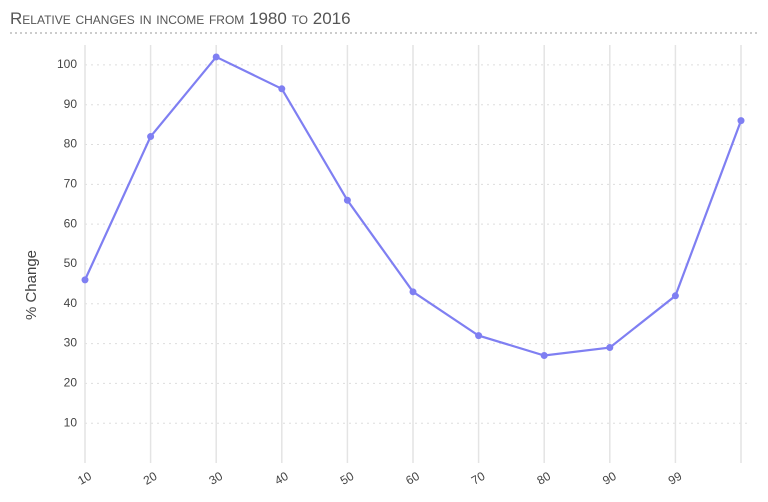 The image size is (768, 502). I want to click on x-tick-label: 10, so click(84, 478).